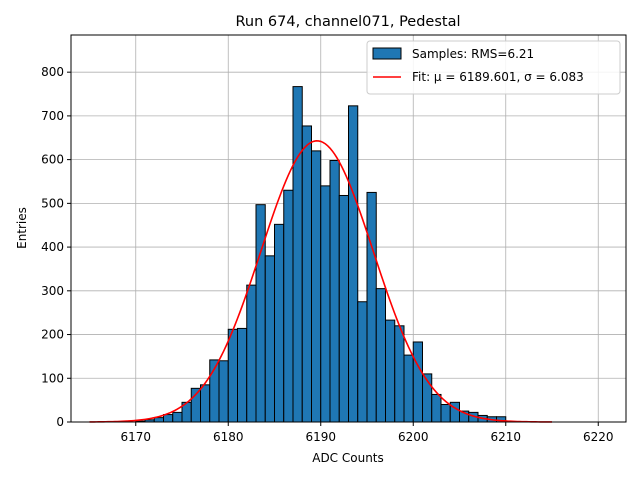  Describe the element at coordinates (598, 437) in the screenshot. I see `x-tick-label: 6220` at that location.